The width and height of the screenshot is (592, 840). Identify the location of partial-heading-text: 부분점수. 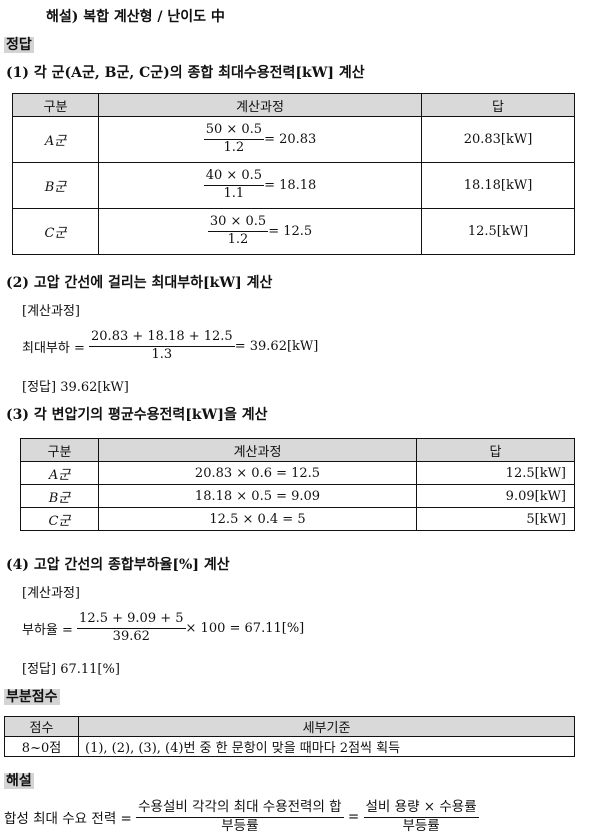
(32, 697).